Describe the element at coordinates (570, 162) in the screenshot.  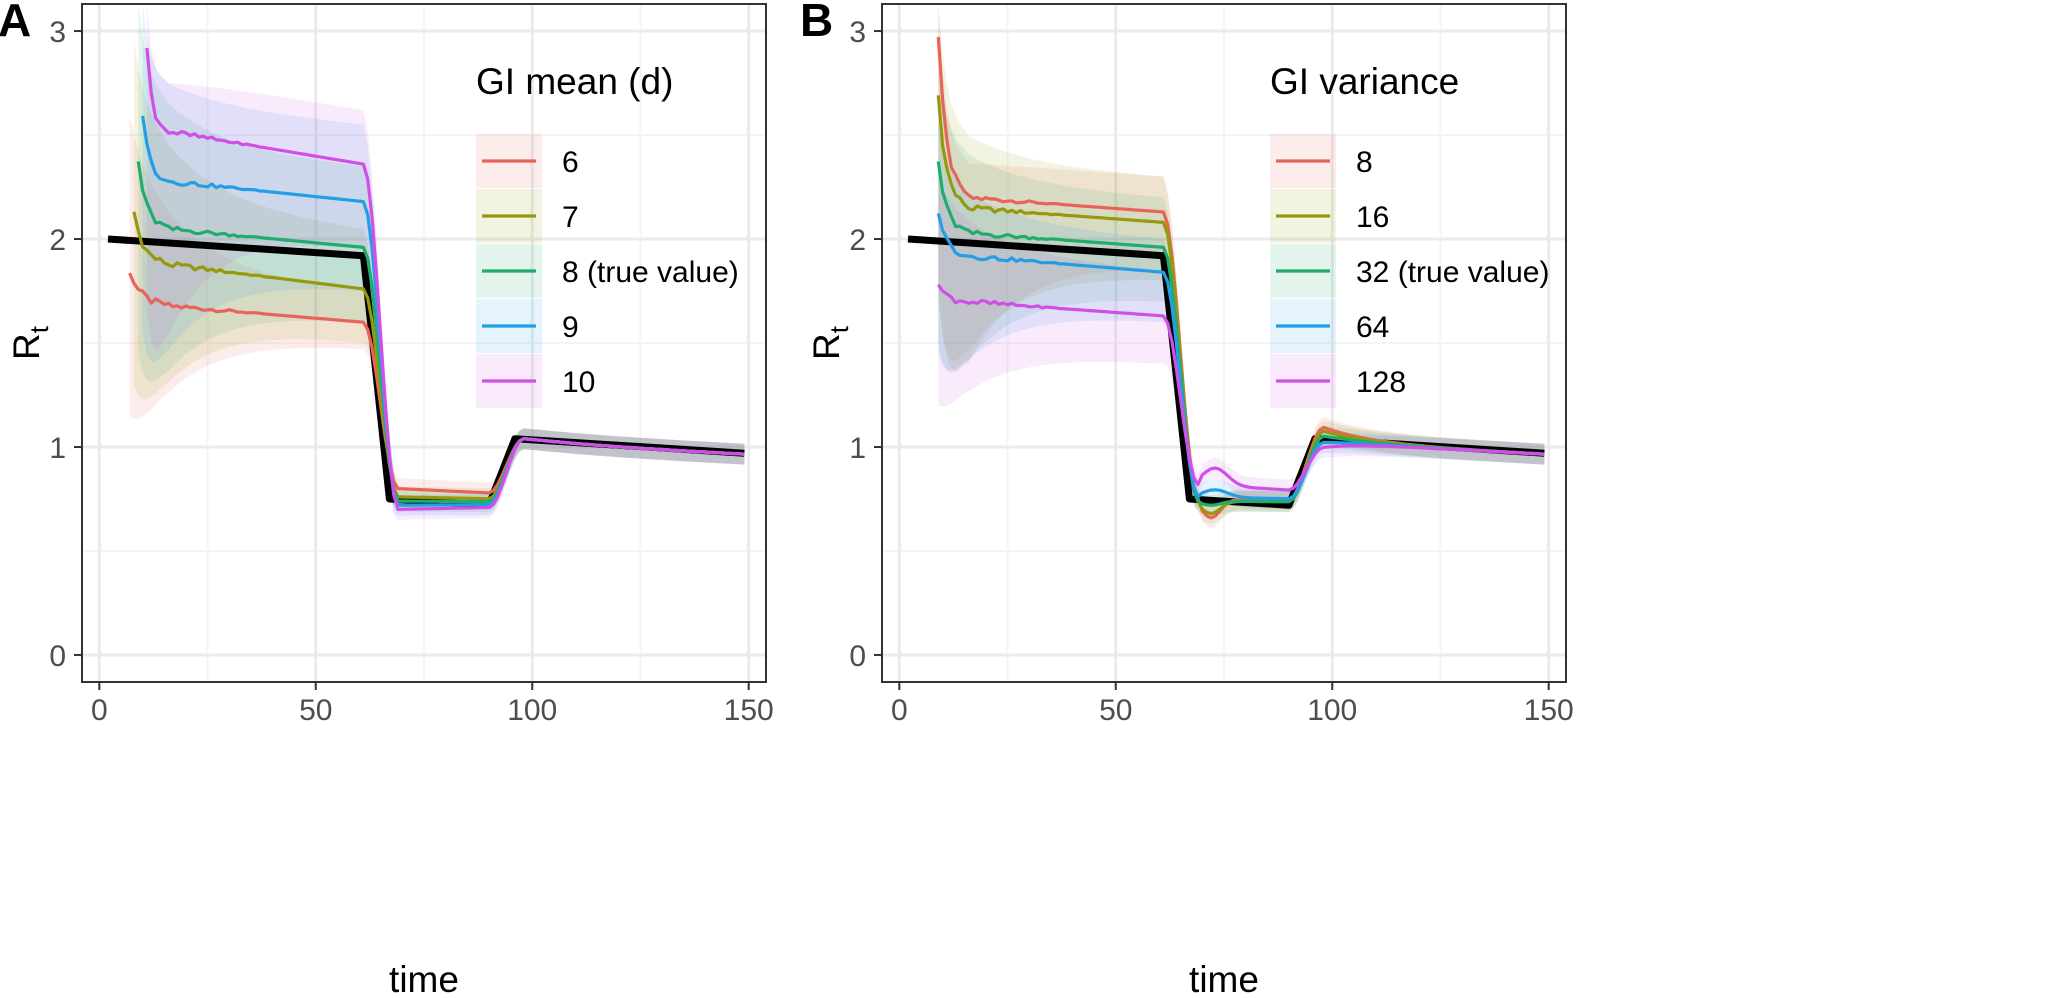
I see `legend-label: 6` at that location.